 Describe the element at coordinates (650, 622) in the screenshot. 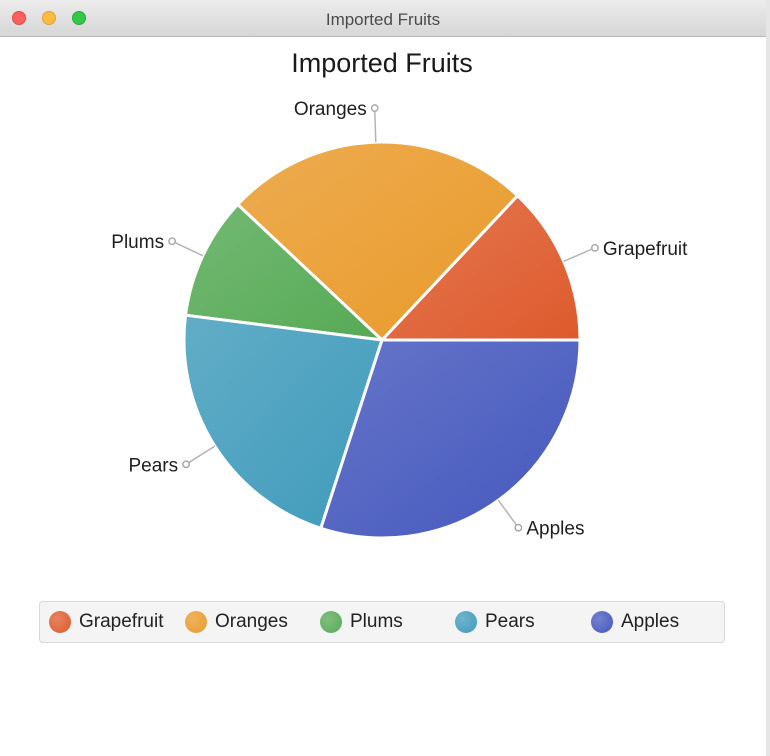

I see `legend-label-apples: Apples` at that location.